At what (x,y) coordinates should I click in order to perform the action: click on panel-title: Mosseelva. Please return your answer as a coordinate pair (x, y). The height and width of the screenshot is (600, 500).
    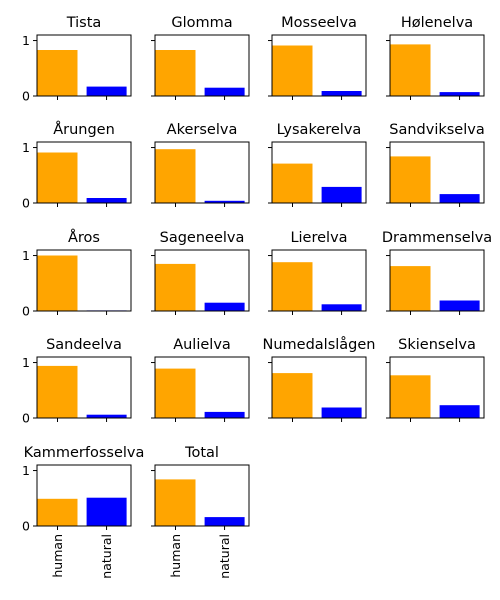
    Looking at the image, I should click on (319, 23).